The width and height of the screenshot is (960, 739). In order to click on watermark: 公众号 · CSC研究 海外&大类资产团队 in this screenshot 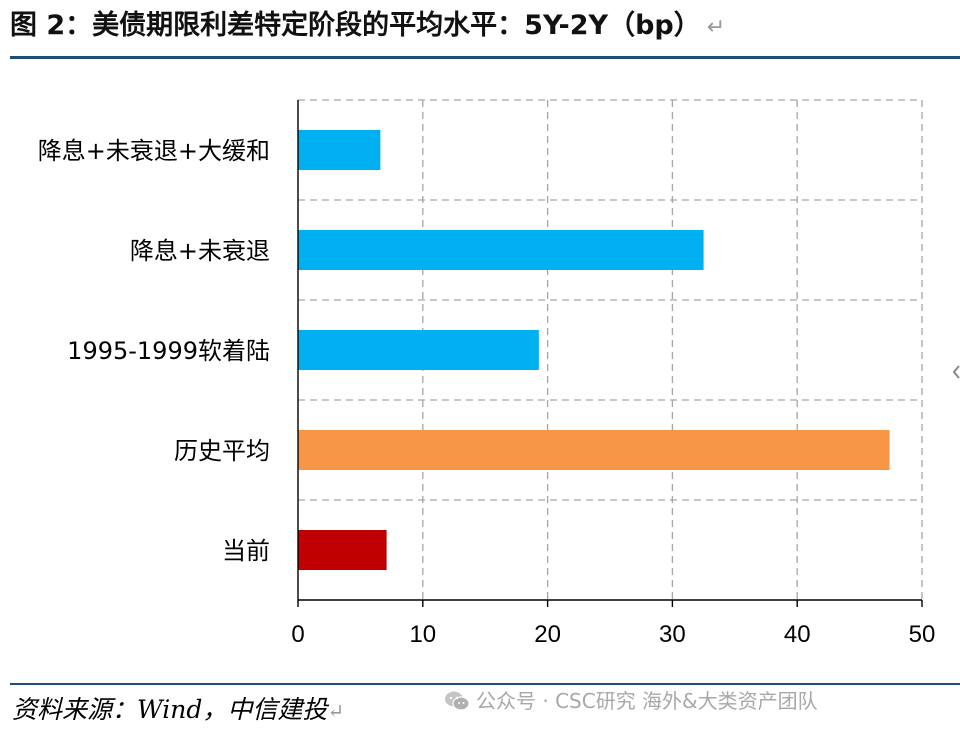, I will do `click(631, 701)`.